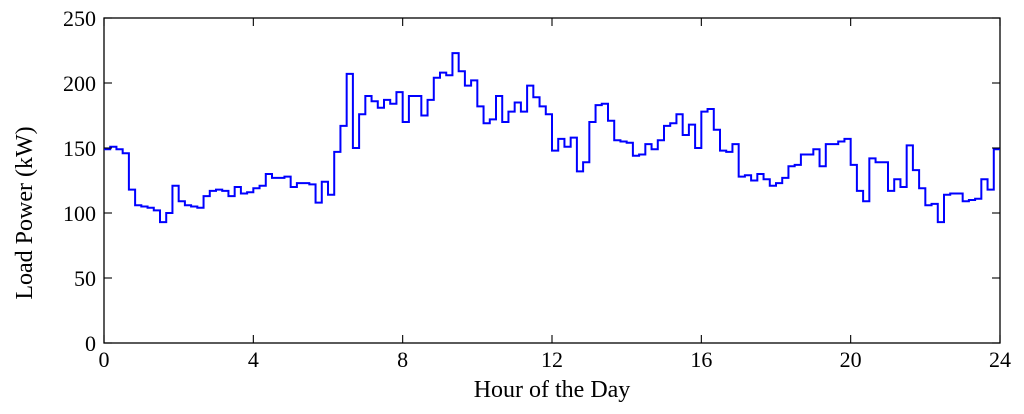 The image size is (1024, 414). What do you see at coordinates (25, 212) in the screenshot?
I see `y-axis-title: Load Power (kW)` at bounding box center [25, 212].